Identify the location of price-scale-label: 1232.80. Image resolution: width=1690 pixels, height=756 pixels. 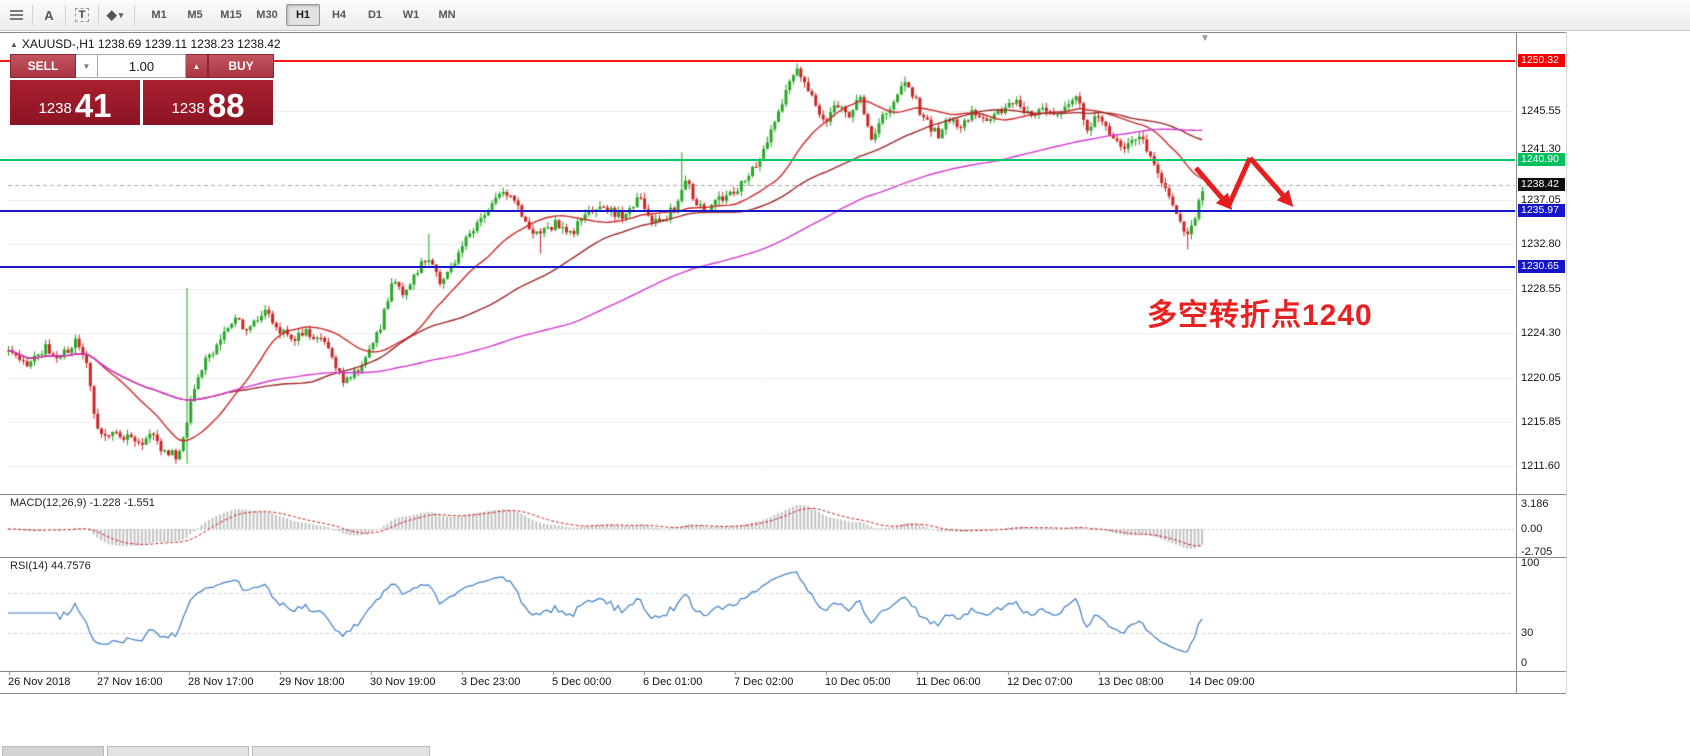
(1541, 244).